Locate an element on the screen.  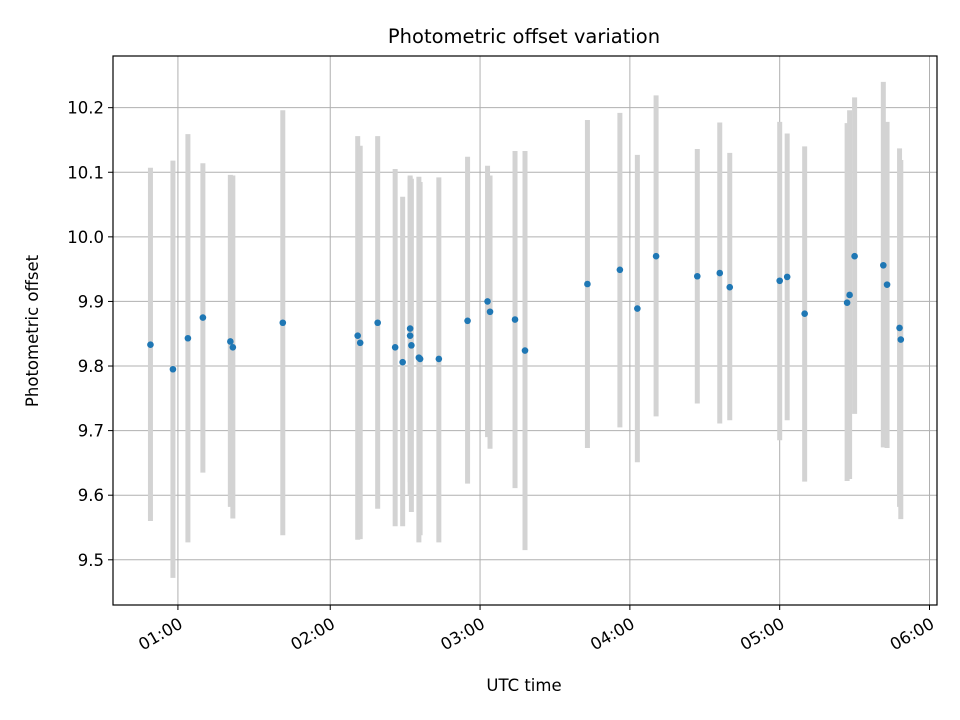
y-tick-label: 9.5 is located at coordinates (91, 560).